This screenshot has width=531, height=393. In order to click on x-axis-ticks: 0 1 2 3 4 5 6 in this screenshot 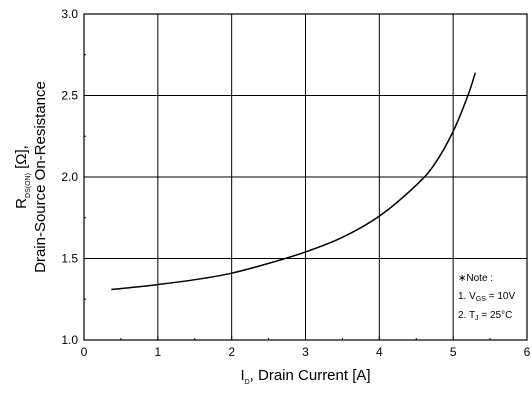, I will do `click(306, 347)`.